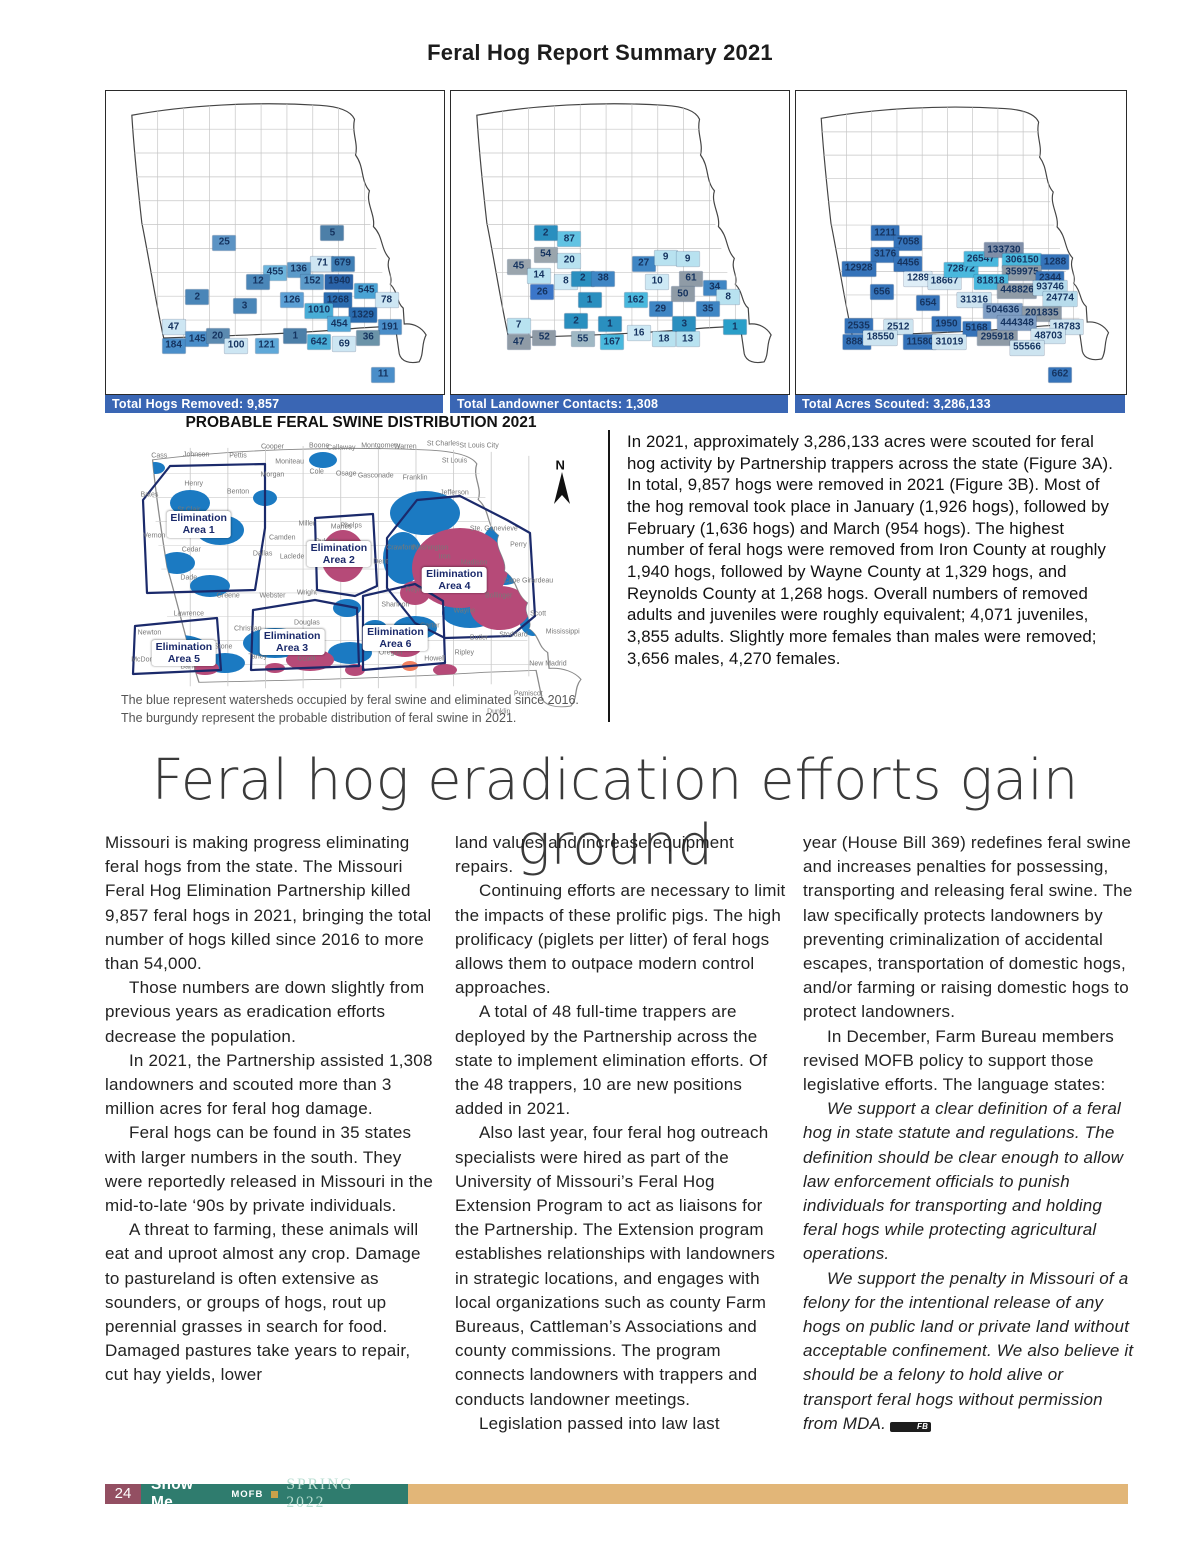  What do you see at coordinates (339, 324) in the screenshot?
I see `county-value-chip: 454` at bounding box center [339, 324].